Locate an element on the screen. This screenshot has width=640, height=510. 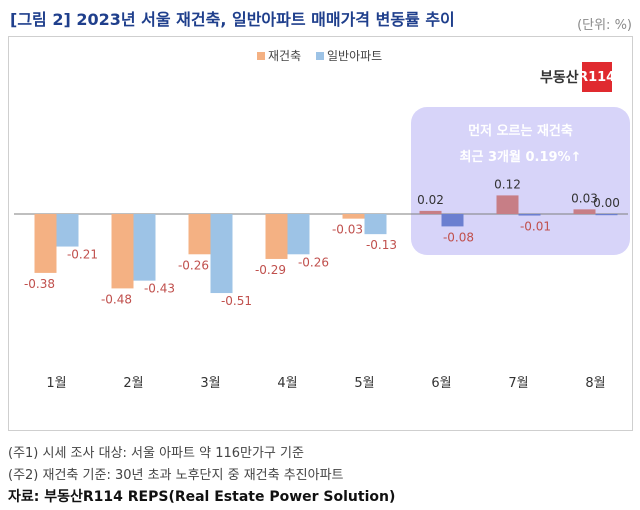
data-label-general-6: -0.08 is located at coordinates (458, 237).